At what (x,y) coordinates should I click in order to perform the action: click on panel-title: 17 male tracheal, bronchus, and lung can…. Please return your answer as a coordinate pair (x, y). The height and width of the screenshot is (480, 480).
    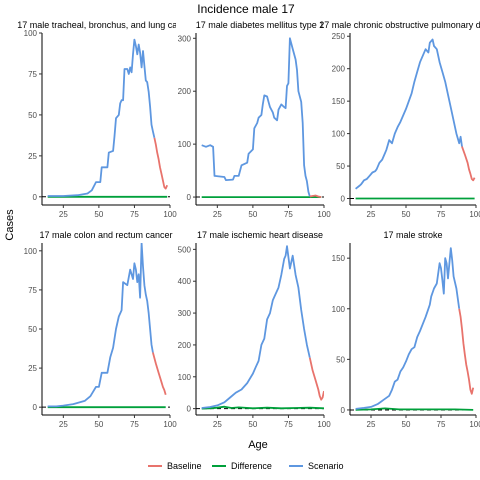
    Looking at the image, I should click on (106, 25).